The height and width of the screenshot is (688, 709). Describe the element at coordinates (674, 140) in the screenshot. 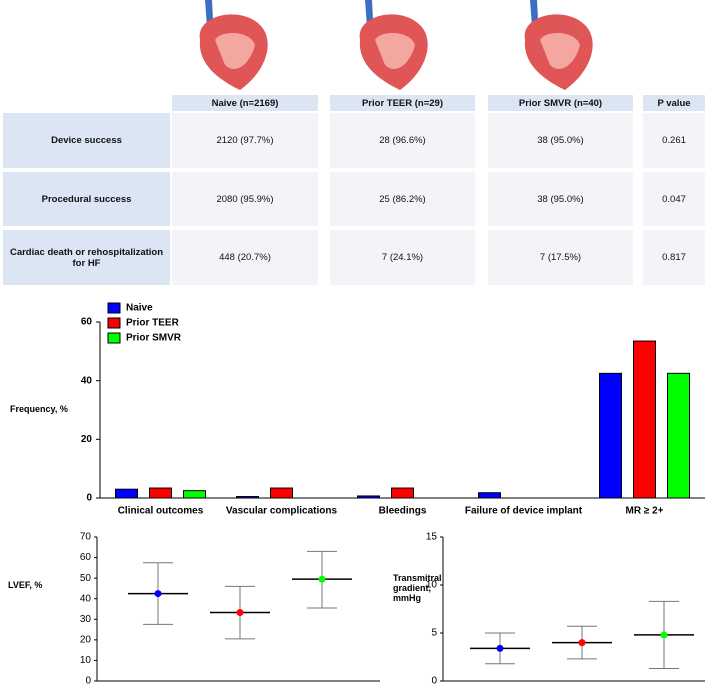

I see `table-cell: 0.261` at that location.